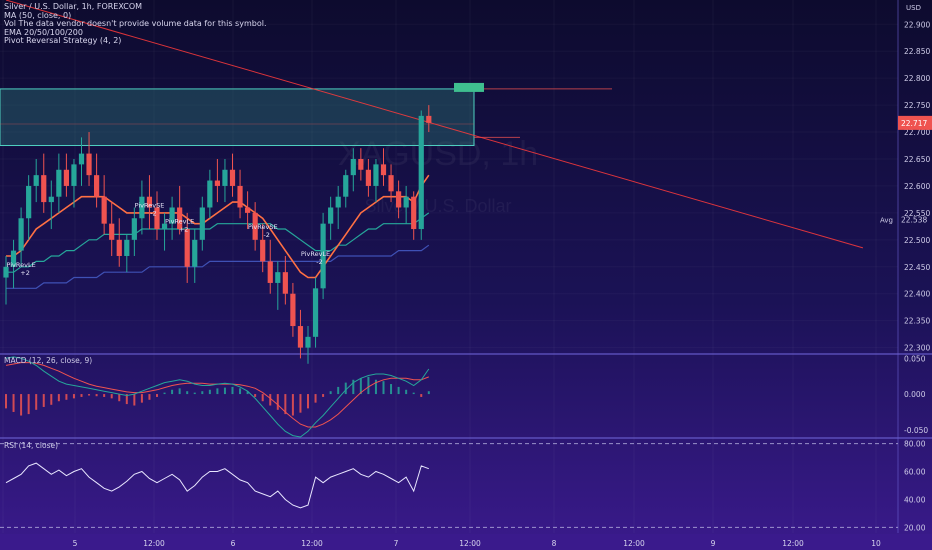 This screenshot has width=932, height=550. I want to click on strategy-label-sub-2: +2, so click(184, 230).